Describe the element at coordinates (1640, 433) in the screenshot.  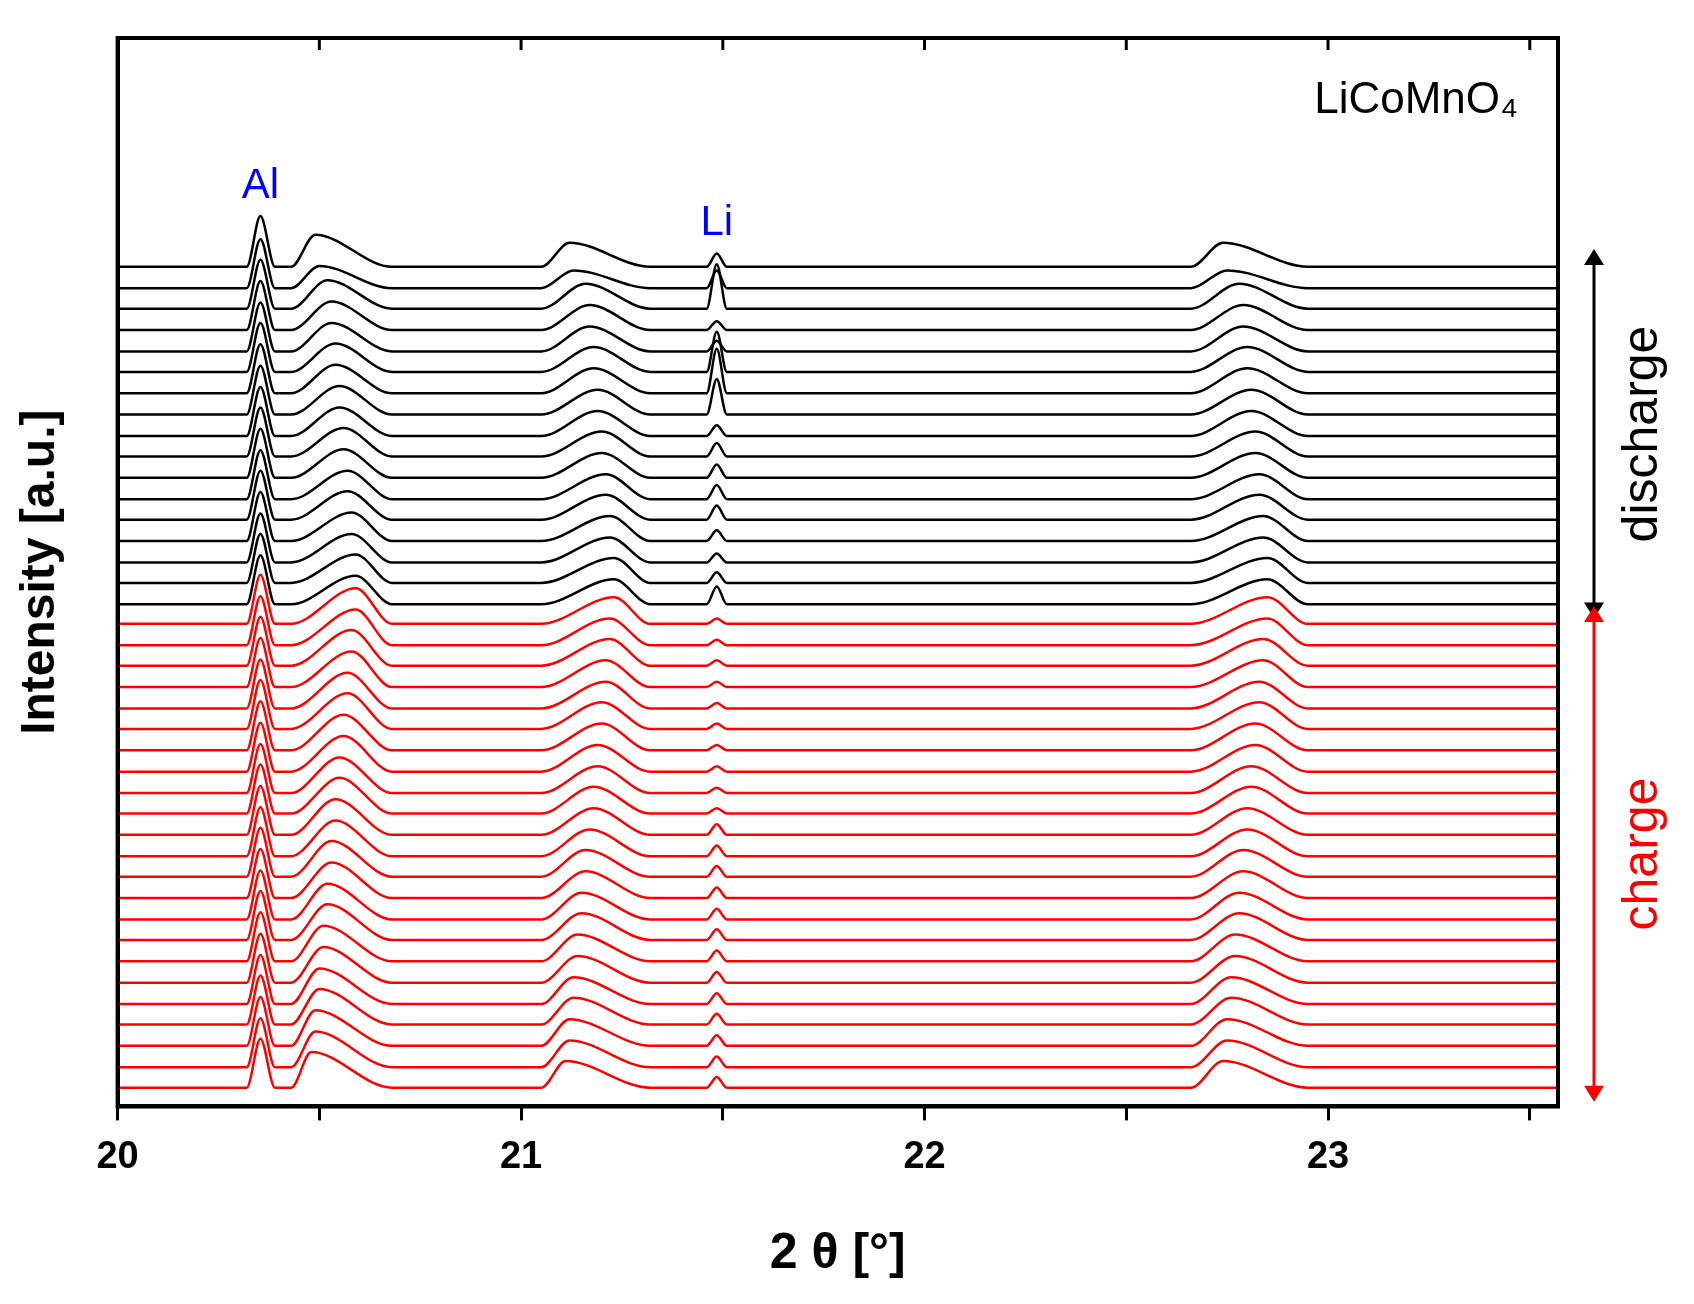
I see `text: discharge` at that location.